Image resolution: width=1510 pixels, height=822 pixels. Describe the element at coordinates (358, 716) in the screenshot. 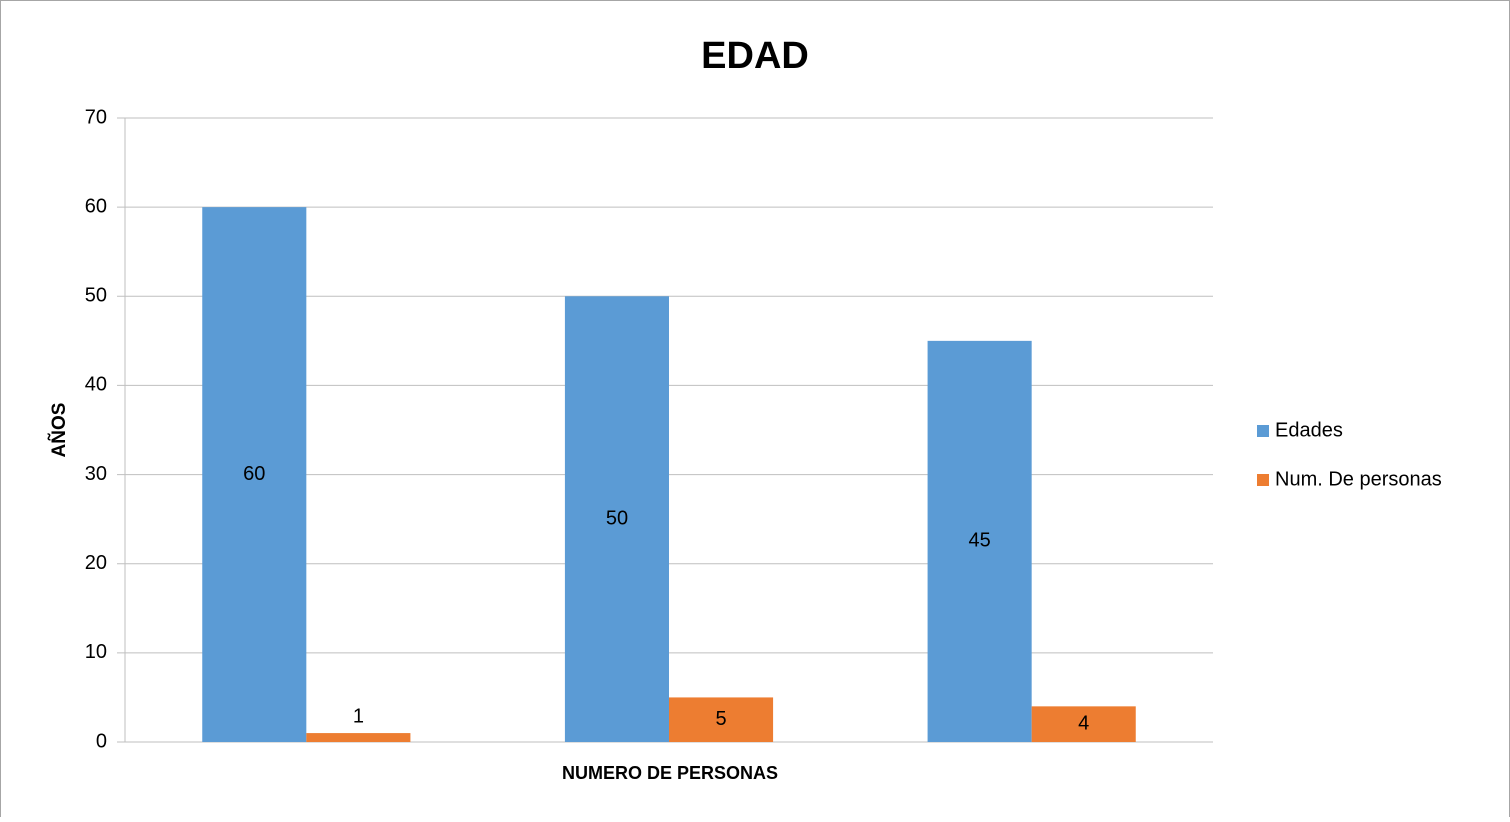

I see `data-label: 1` at that location.